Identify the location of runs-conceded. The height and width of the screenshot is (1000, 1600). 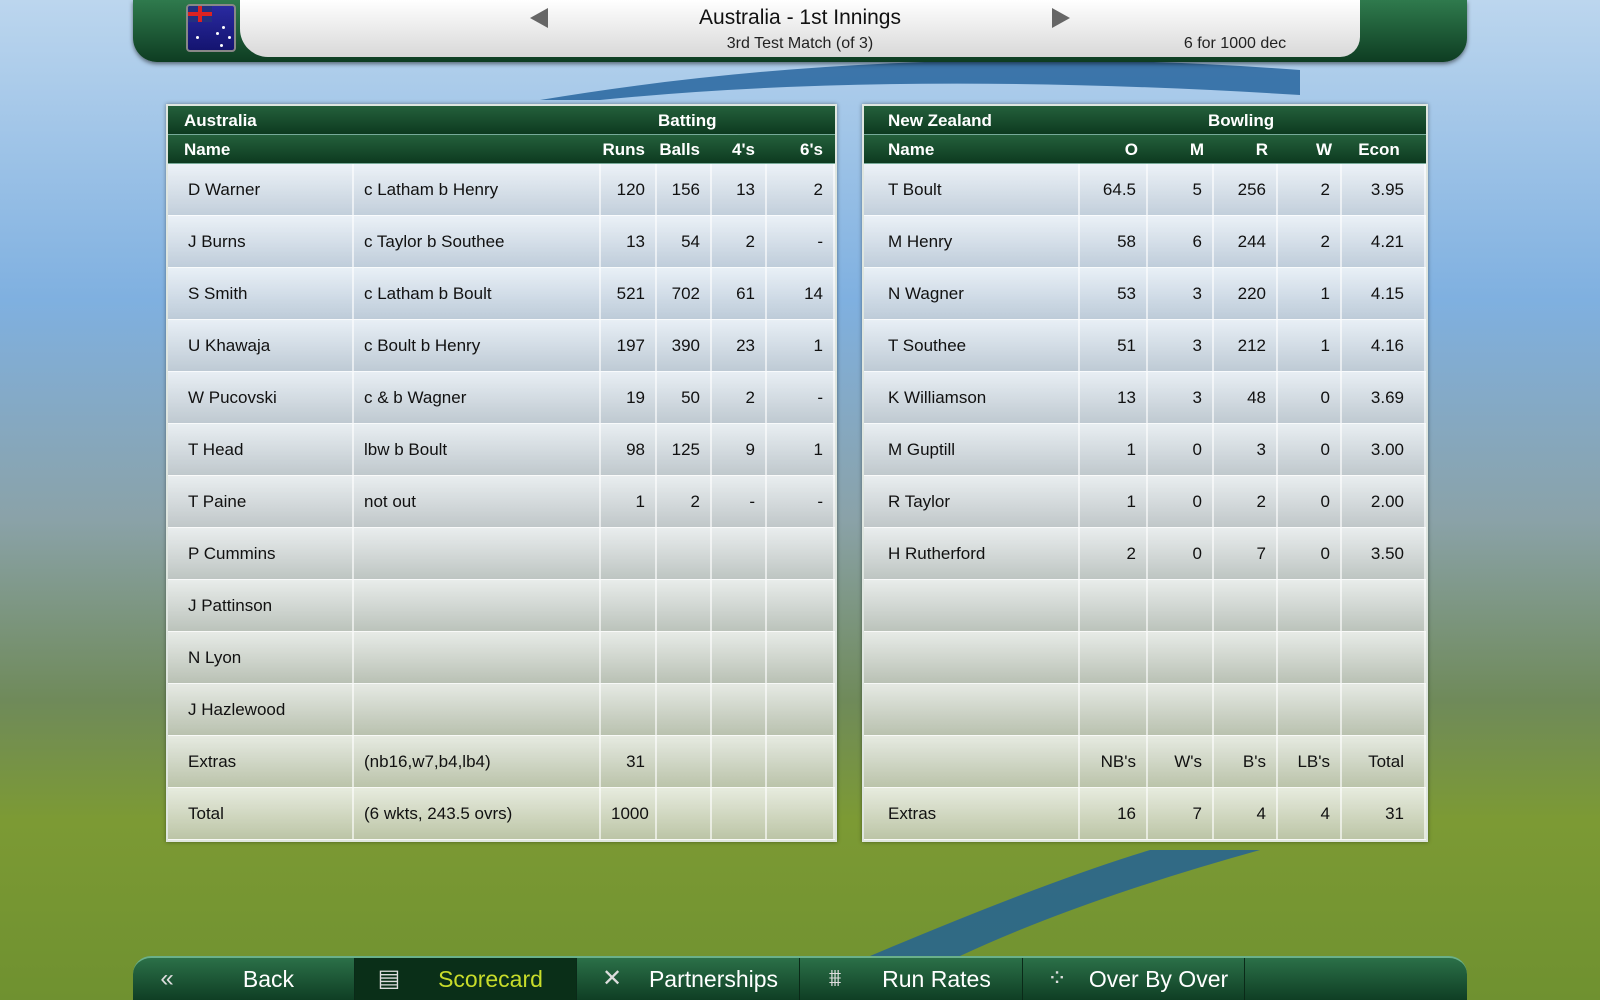
(1246, 657).